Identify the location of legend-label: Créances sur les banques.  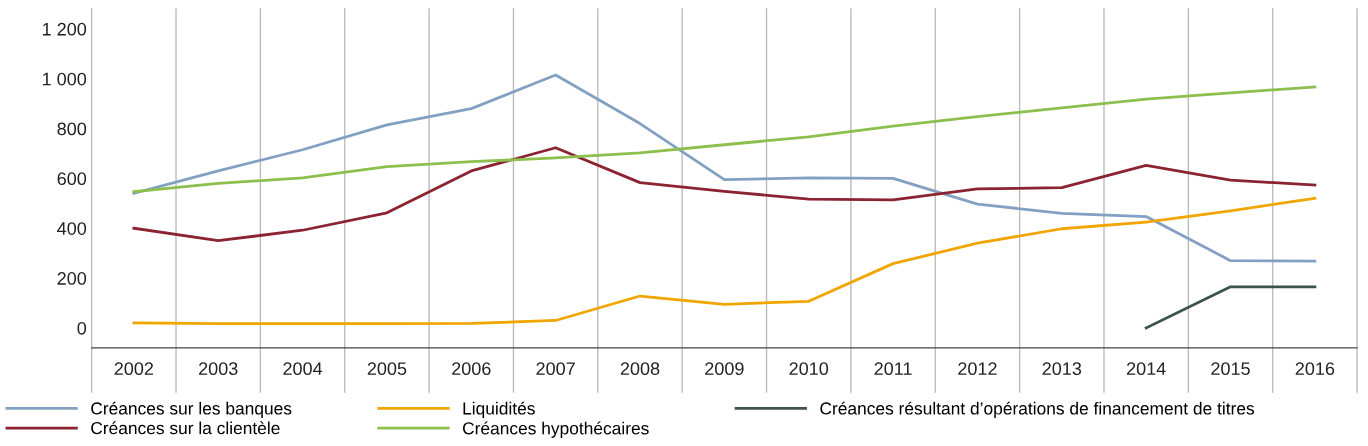
(191, 410).